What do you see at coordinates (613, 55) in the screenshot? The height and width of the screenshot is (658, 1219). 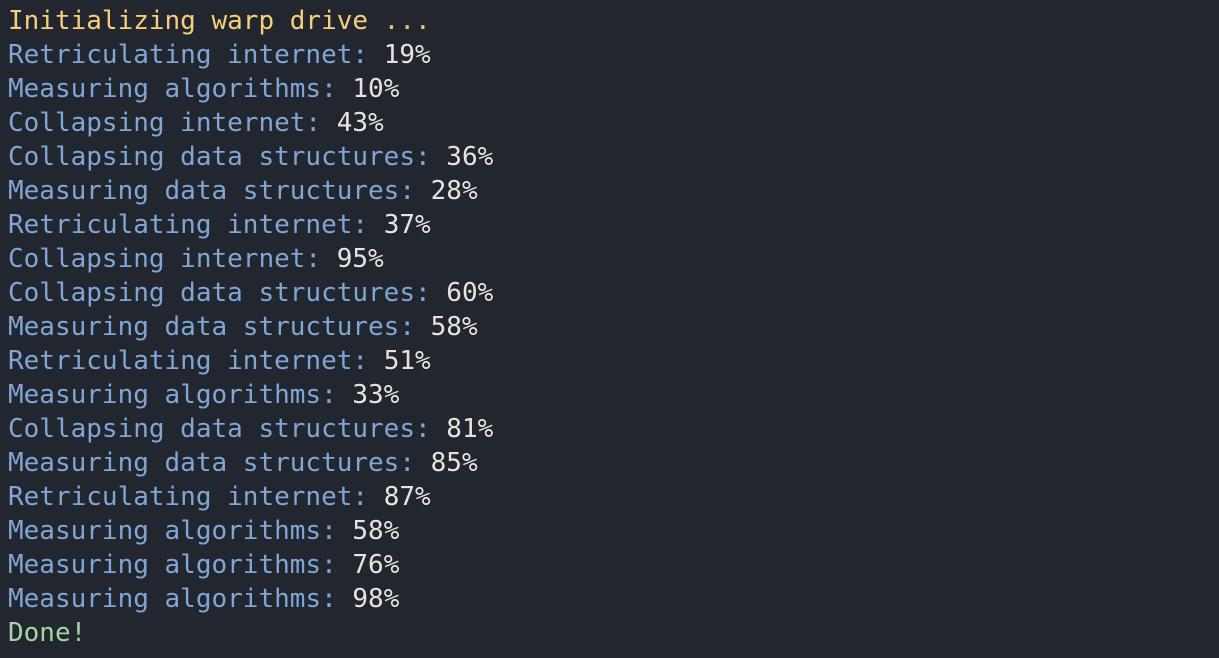 I see `terminal-task-line: Retriculating internet: 19%` at bounding box center [613, 55].